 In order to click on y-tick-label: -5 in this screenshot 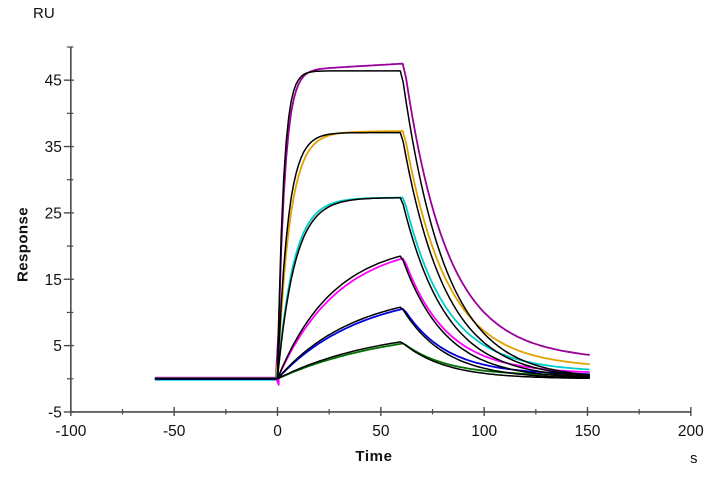, I will do `click(55, 412)`.